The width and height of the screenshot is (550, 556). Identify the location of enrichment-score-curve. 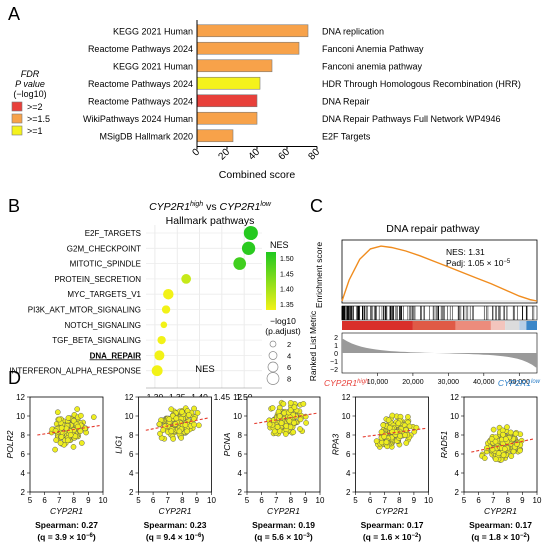
(439, 273).